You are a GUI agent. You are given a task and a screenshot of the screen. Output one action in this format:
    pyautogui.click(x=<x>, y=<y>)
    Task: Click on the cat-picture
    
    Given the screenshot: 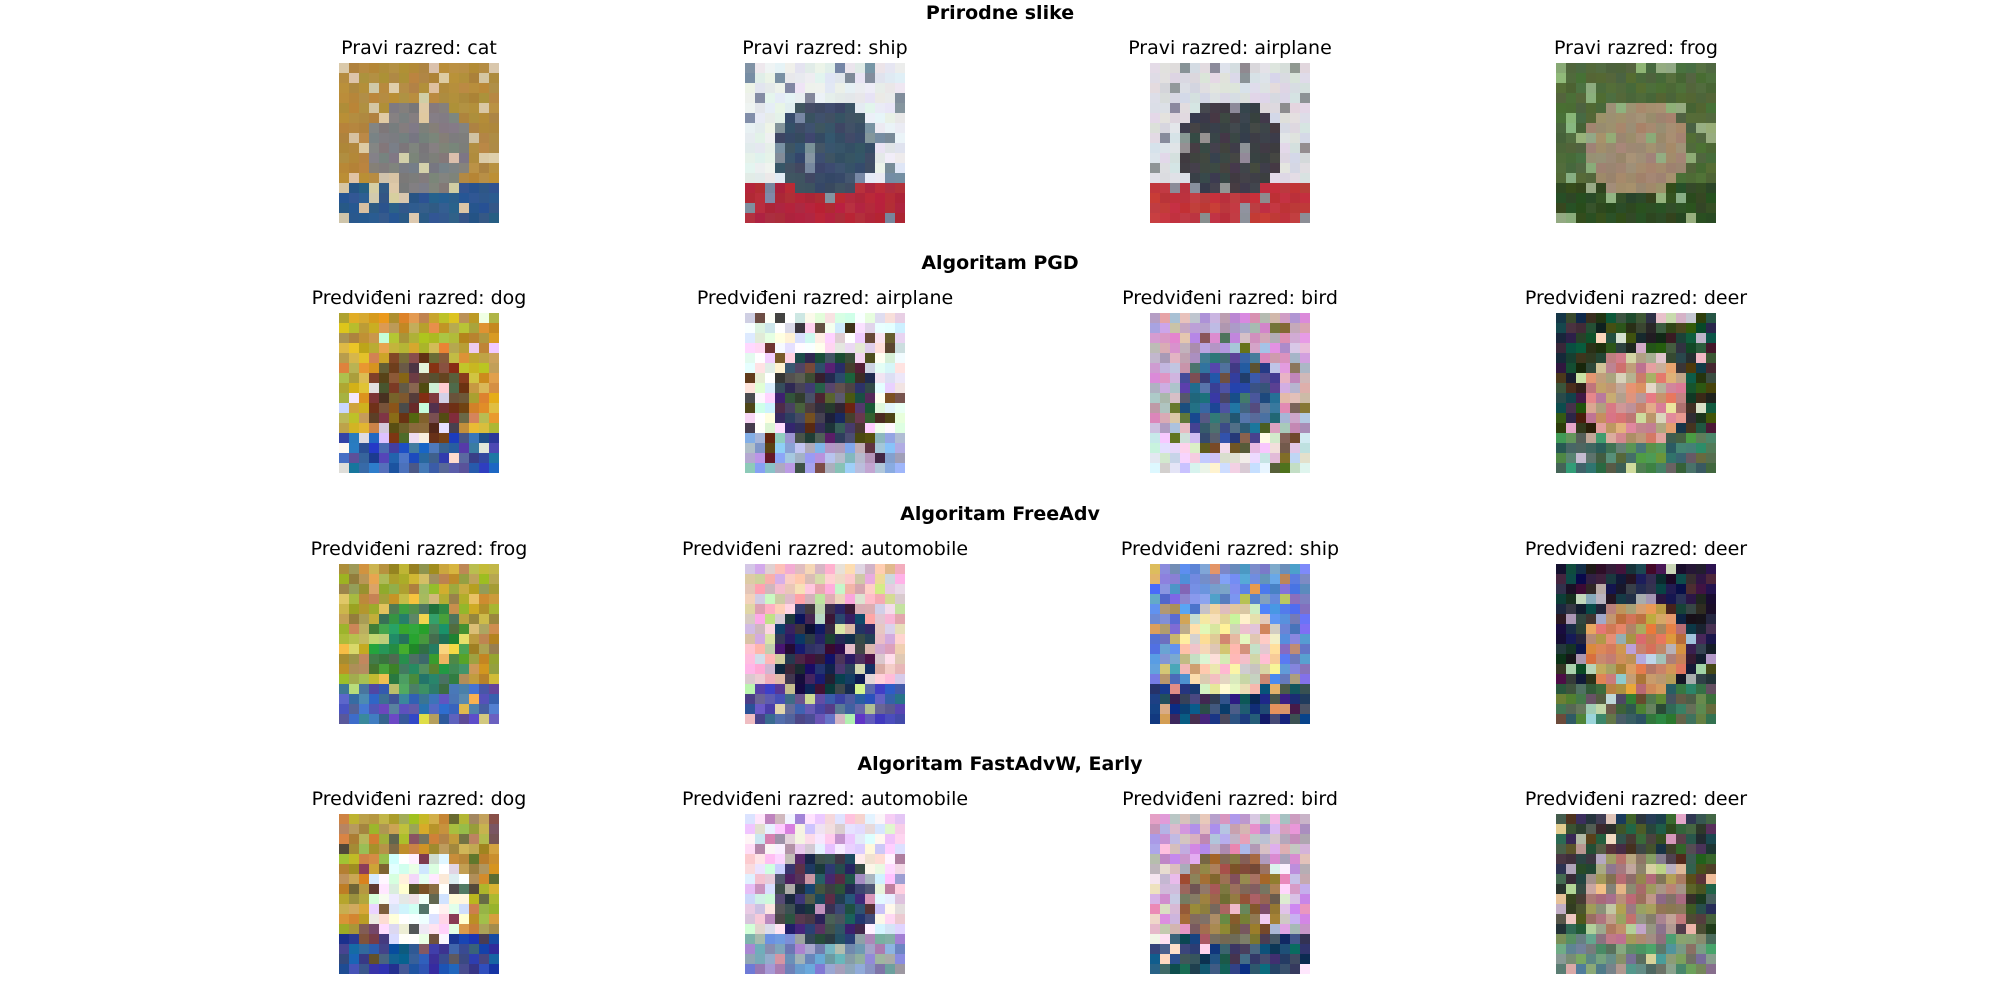 What is the action you would take?
    pyautogui.click(x=419, y=143)
    